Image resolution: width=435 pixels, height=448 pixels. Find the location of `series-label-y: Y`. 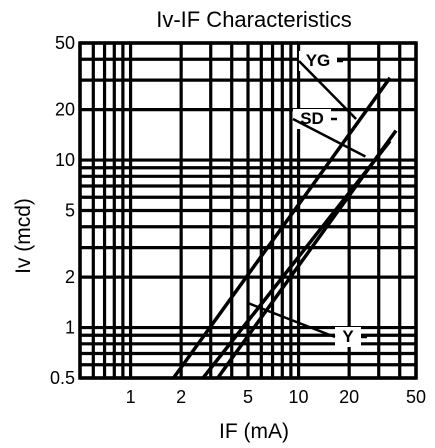

series-label-y: Y is located at coordinates (348, 336).